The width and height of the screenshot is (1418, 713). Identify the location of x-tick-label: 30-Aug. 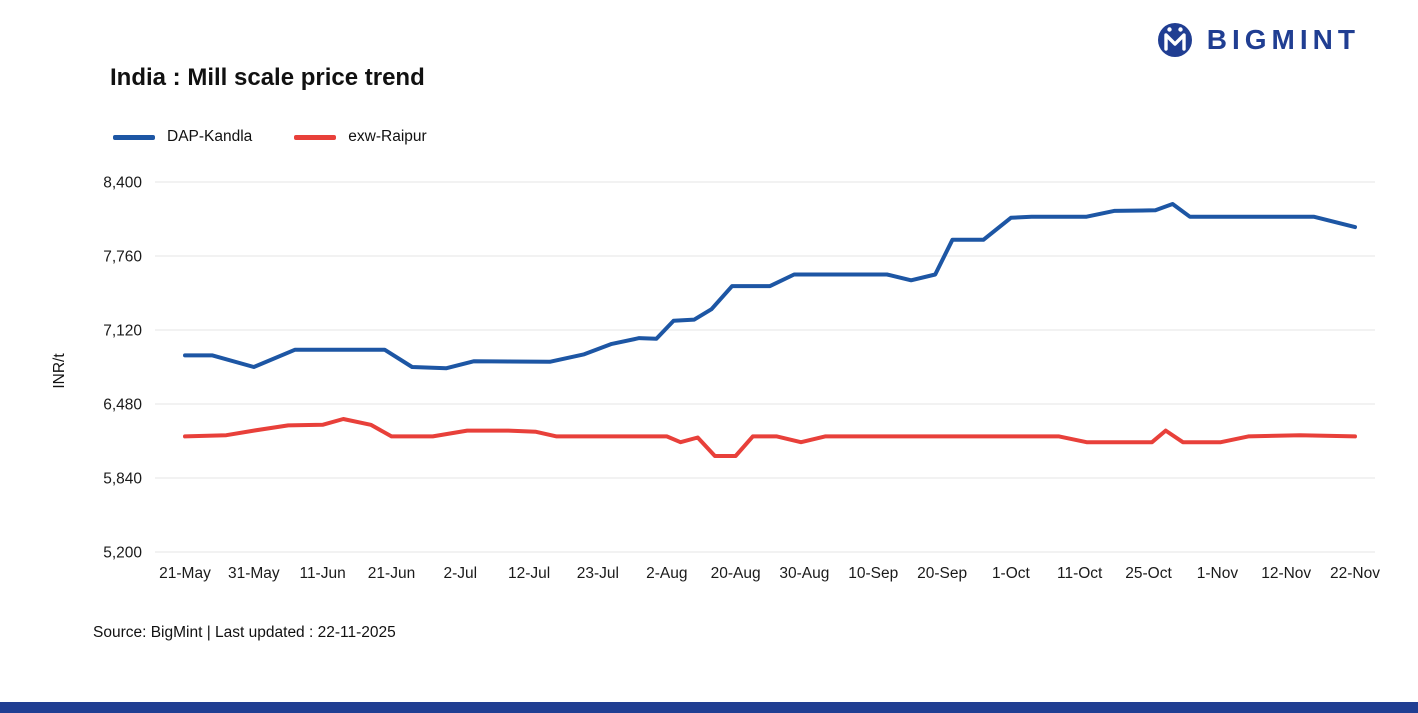
(804, 573).